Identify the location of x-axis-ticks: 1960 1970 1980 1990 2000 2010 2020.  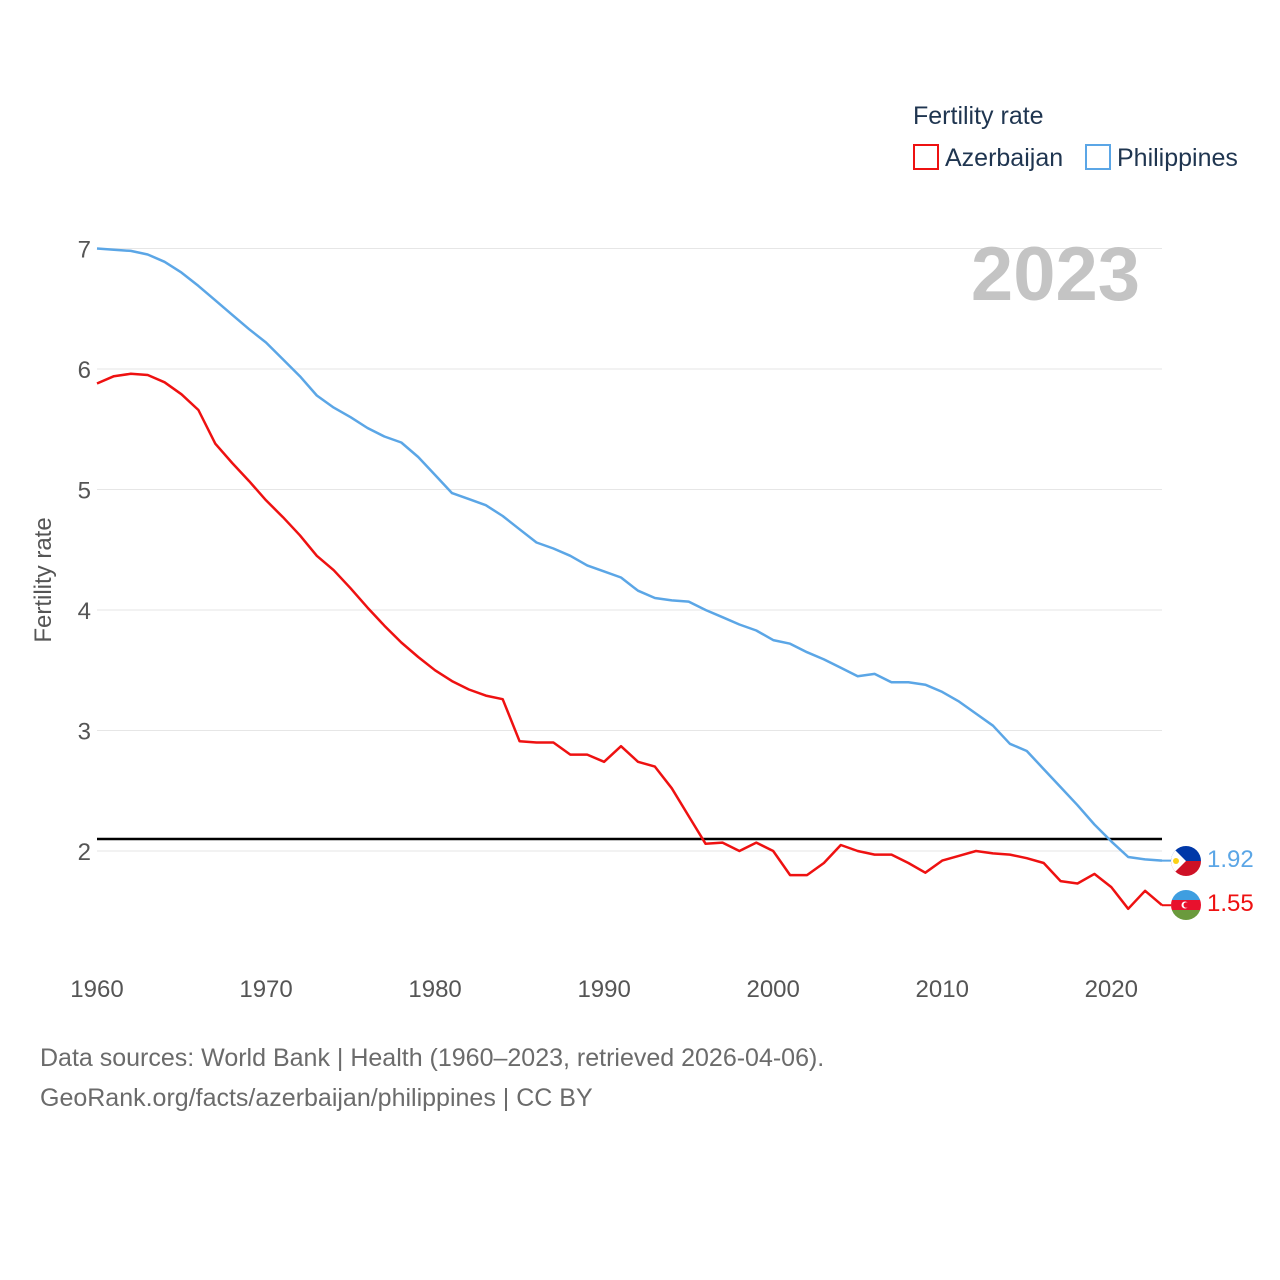
(604, 989).